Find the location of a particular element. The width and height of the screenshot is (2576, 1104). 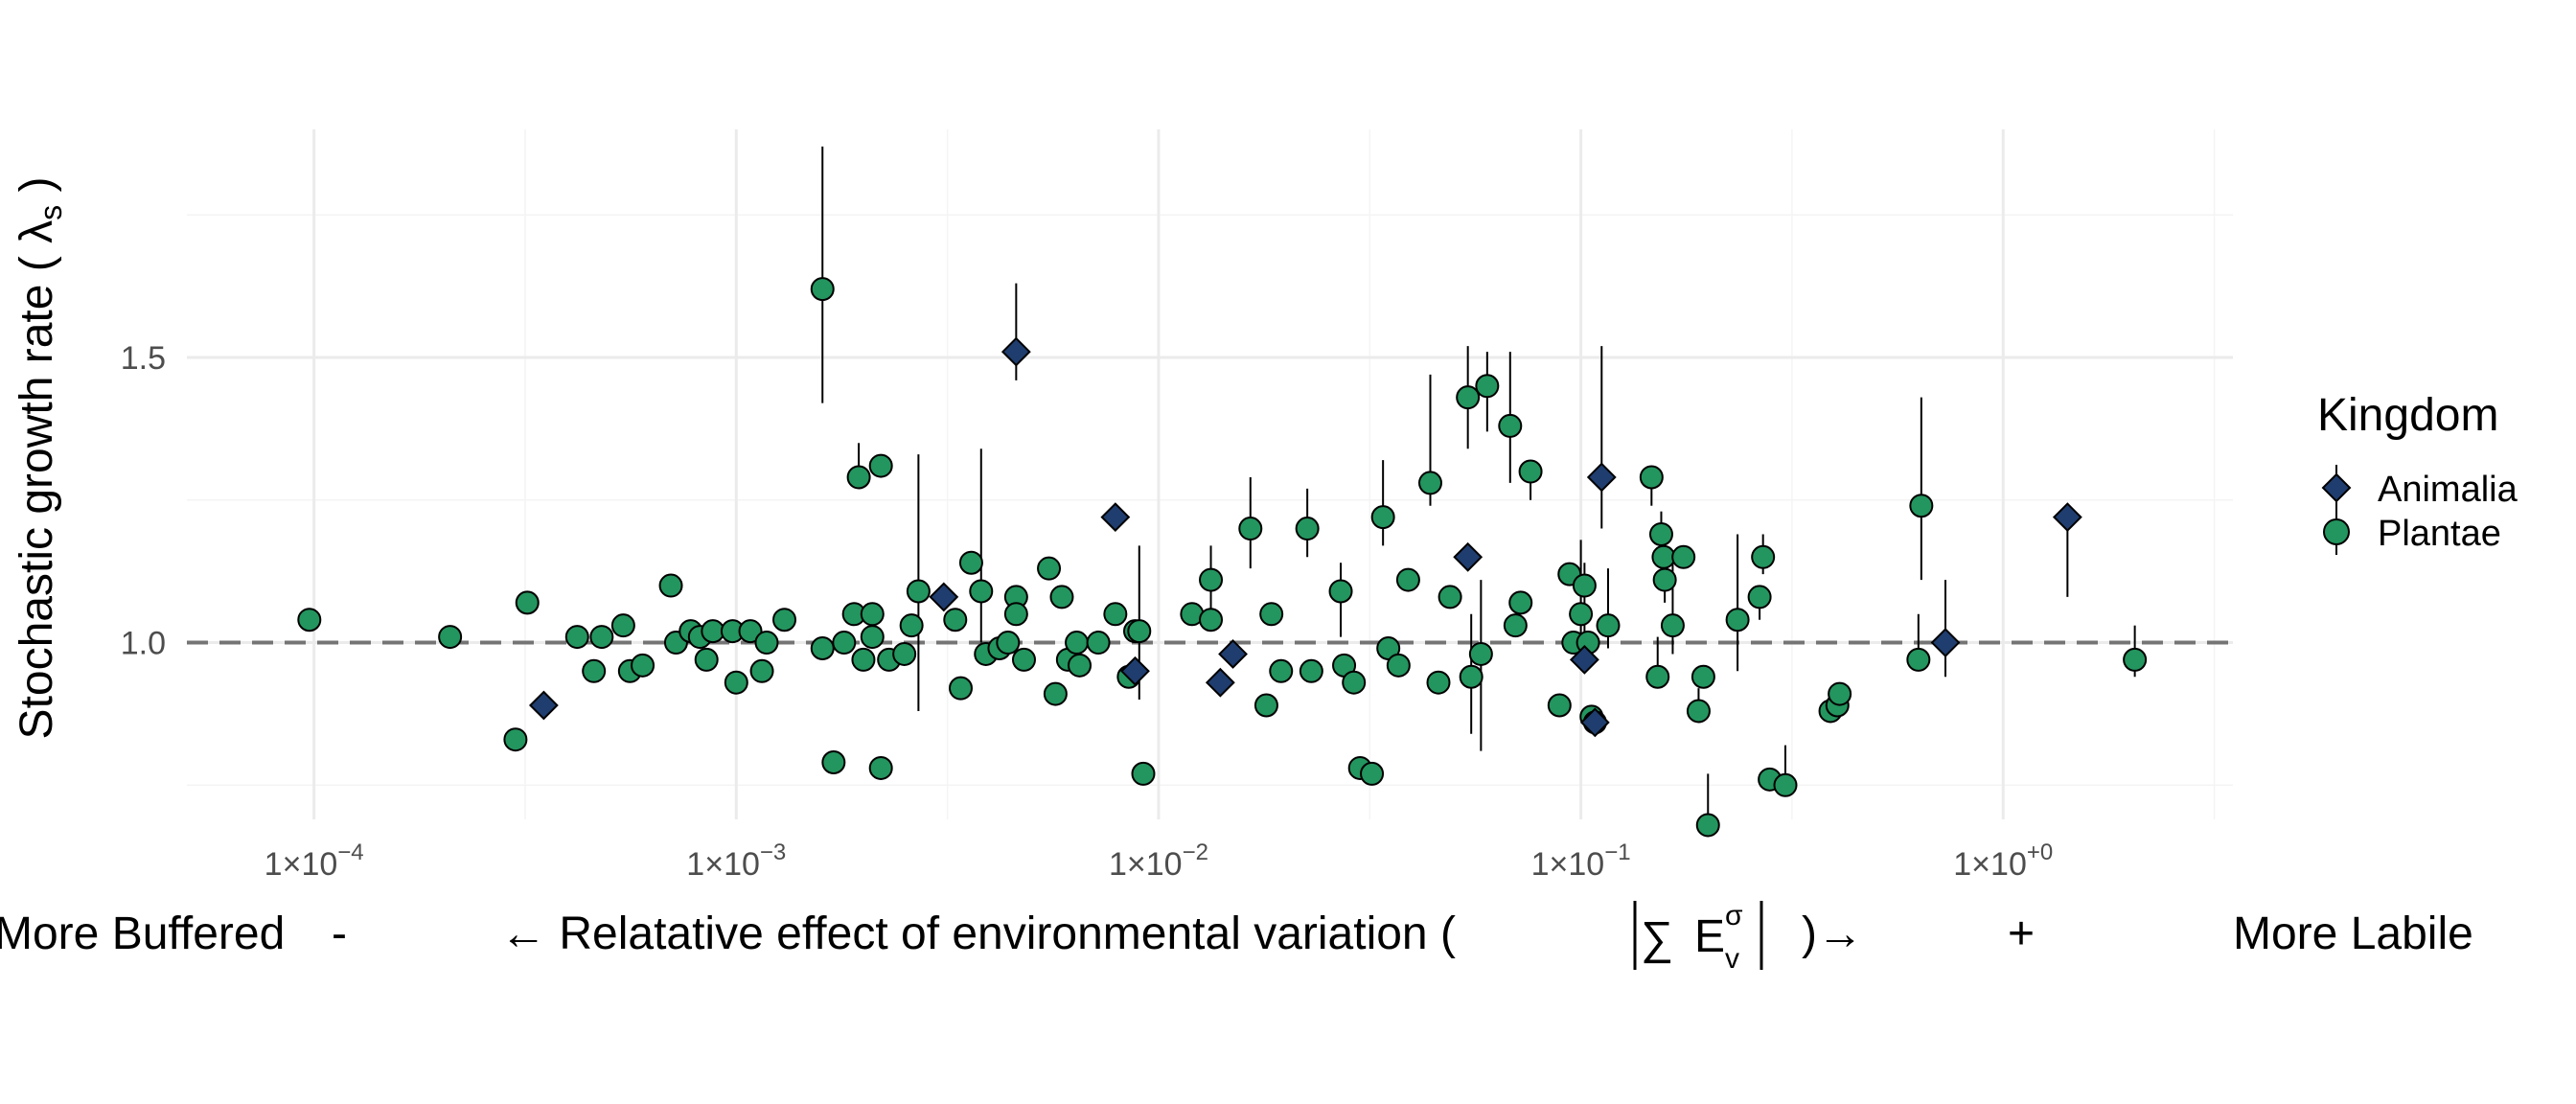

x-tick-label: 1×10+0 is located at coordinates (2003, 861).